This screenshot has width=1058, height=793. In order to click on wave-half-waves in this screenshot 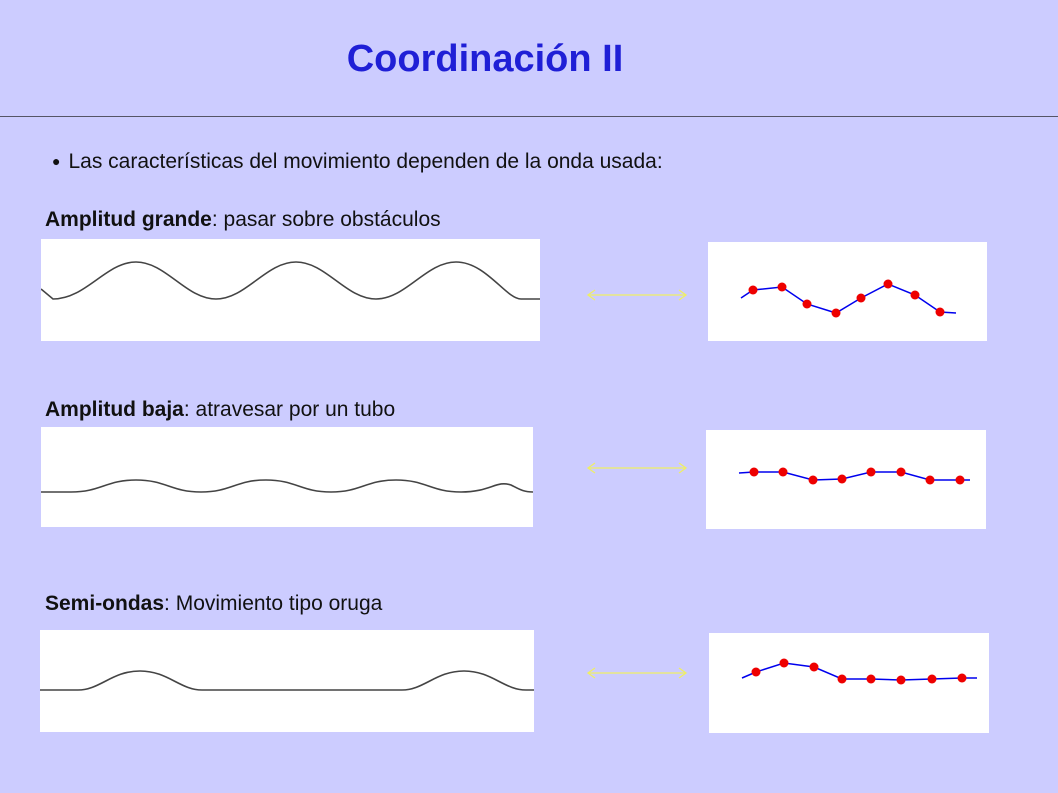, I will do `click(287, 680)`.